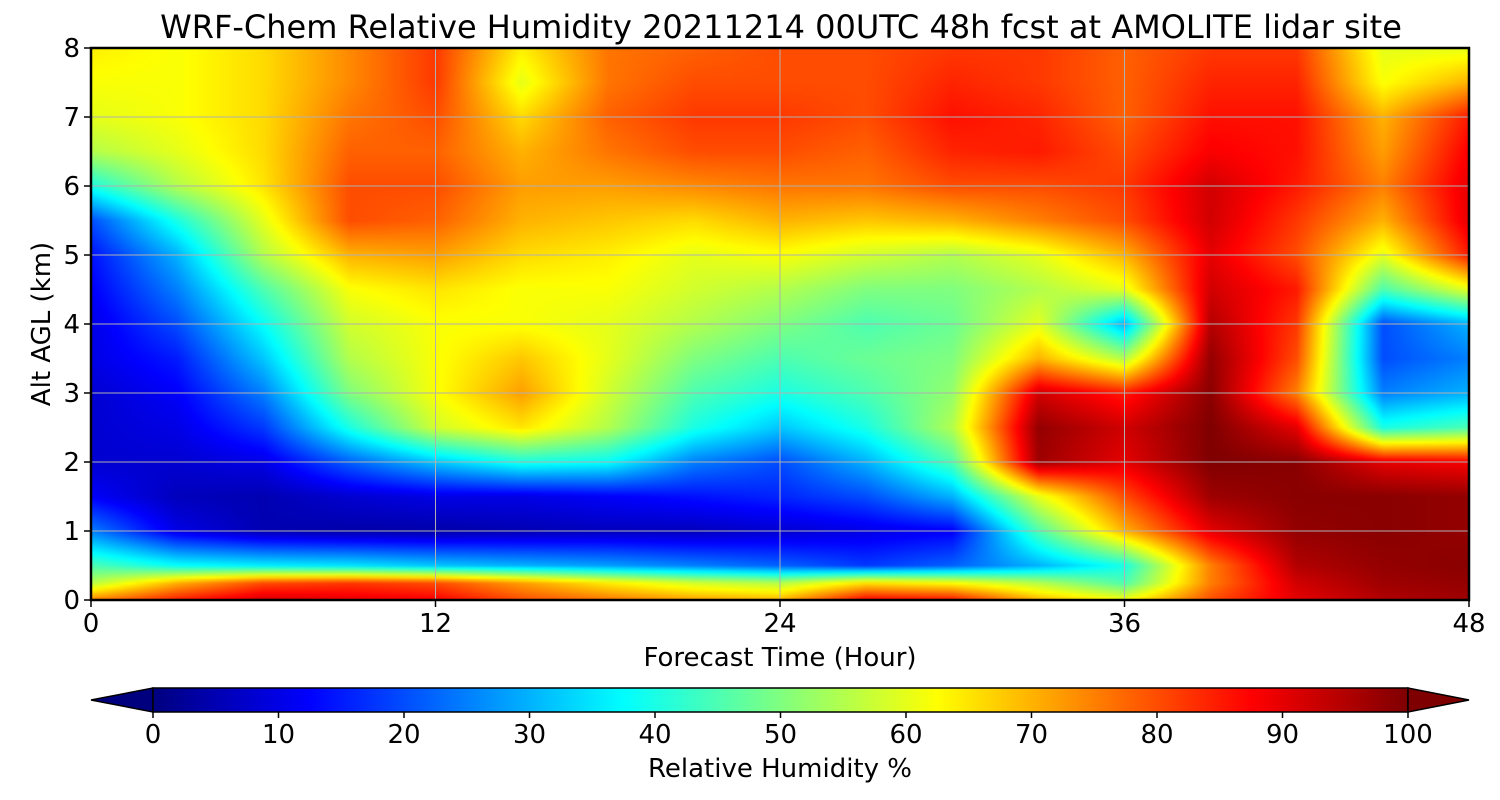 This screenshot has height=800, width=1500. Describe the element at coordinates (91, 624) in the screenshot. I see `x-tick-label: 0` at that location.